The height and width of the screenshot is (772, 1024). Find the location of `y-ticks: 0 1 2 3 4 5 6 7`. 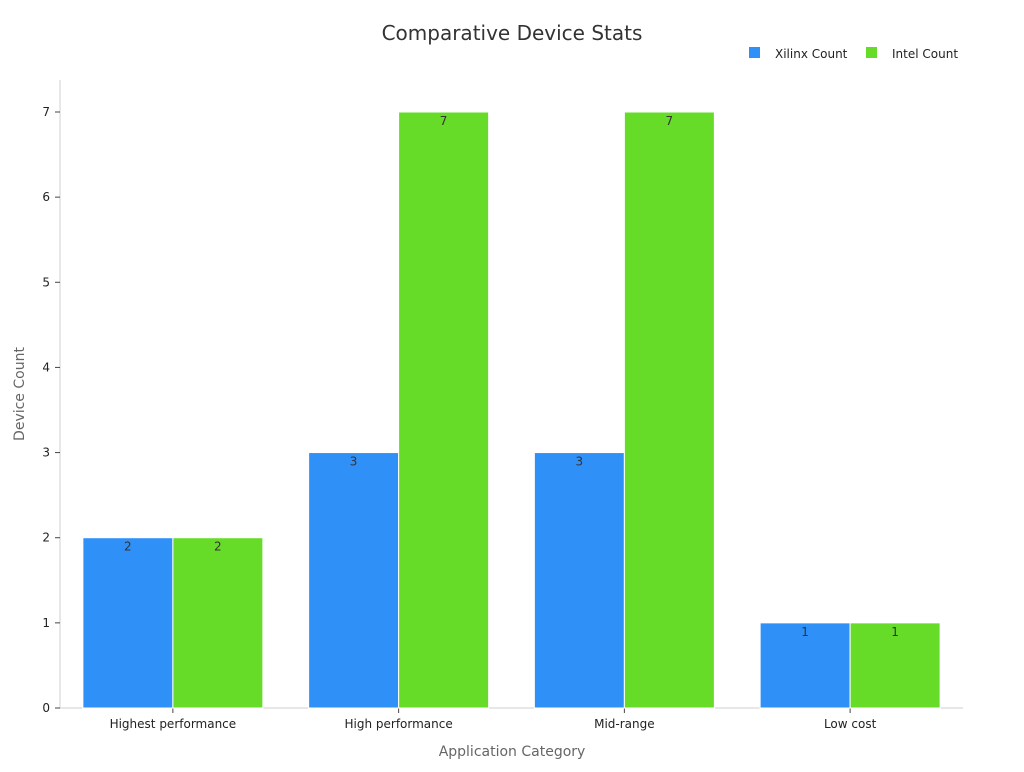

y-ticks: 0 1 2 3 4 5 6 7 is located at coordinates (51, 410).